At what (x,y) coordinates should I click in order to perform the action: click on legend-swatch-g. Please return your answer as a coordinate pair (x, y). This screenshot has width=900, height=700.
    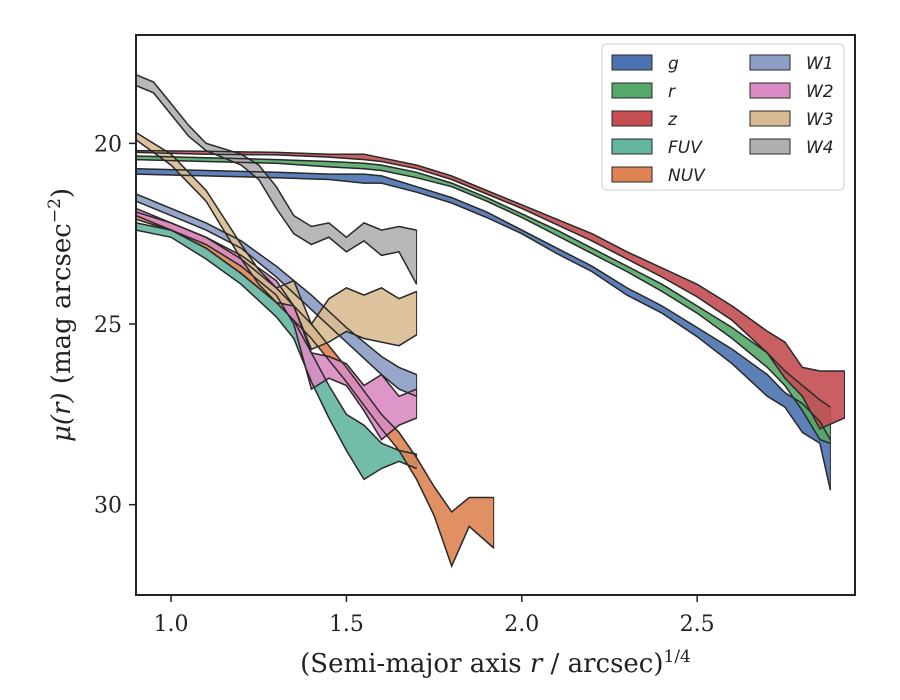
    Looking at the image, I should click on (632, 62).